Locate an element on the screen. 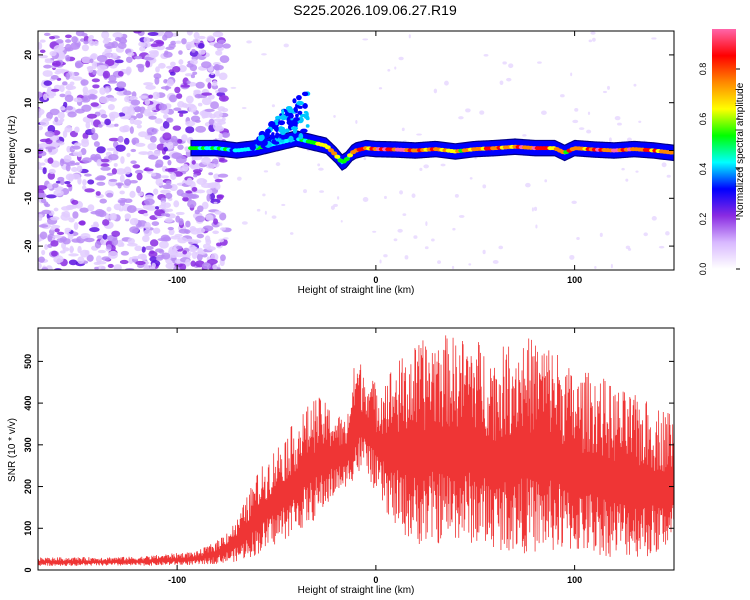 The height and width of the screenshot is (600, 750). spectrogram-y-tick-label: 20 is located at coordinates (28, 55).